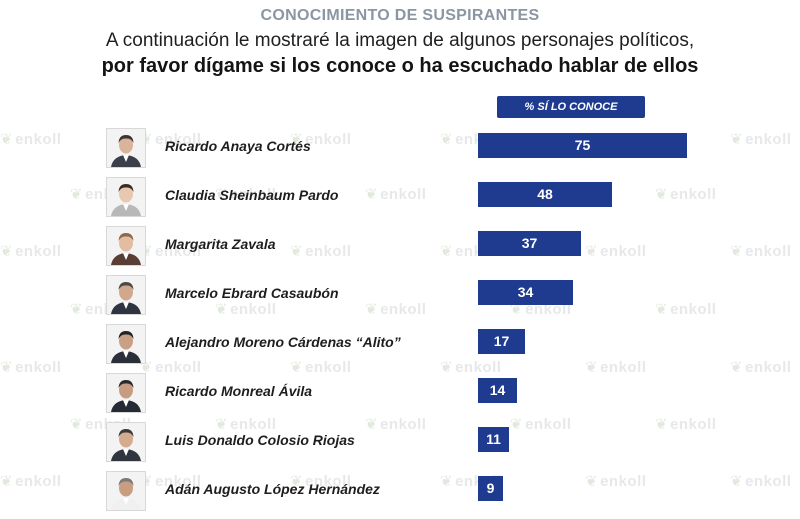  I want to click on category-label: Marcelo Ebrard Casaubón, so click(252, 293).